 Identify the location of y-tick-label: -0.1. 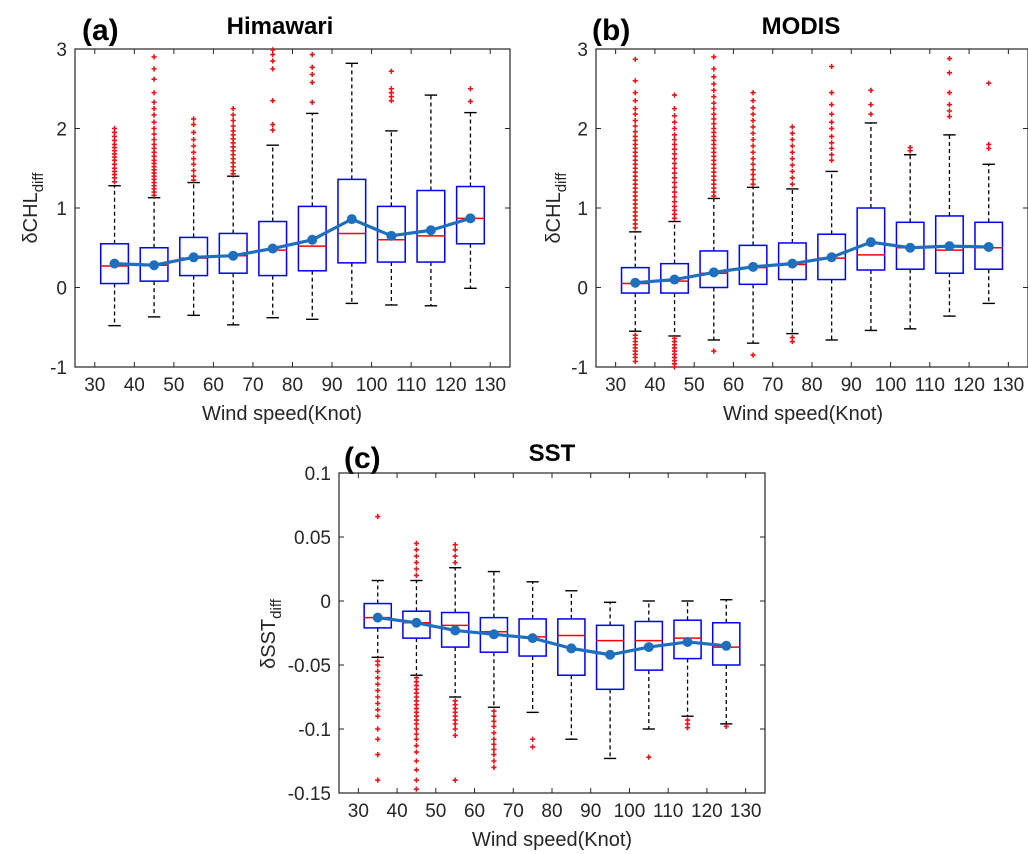
(314, 730).